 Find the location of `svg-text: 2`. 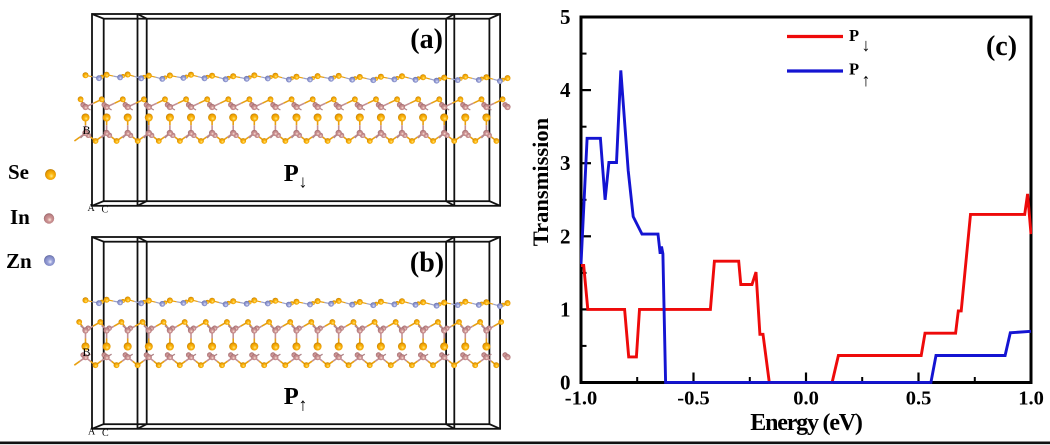

svg-text: 2 is located at coordinates (565, 236).